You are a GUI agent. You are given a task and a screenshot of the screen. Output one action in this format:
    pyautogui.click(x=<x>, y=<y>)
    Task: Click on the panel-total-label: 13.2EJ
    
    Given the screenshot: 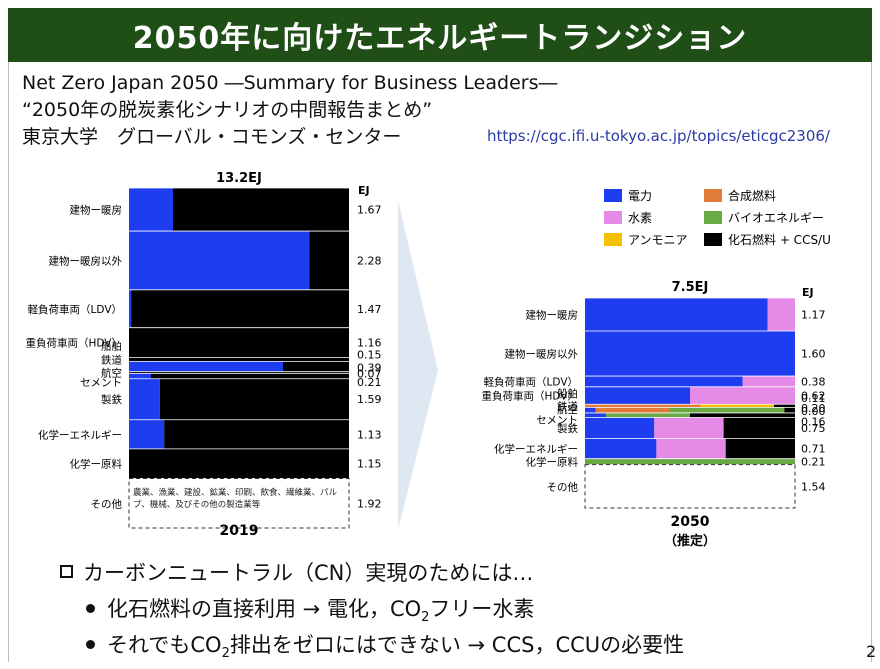 What is the action you would take?
    pyautogui.click(x=239, y=178)
    